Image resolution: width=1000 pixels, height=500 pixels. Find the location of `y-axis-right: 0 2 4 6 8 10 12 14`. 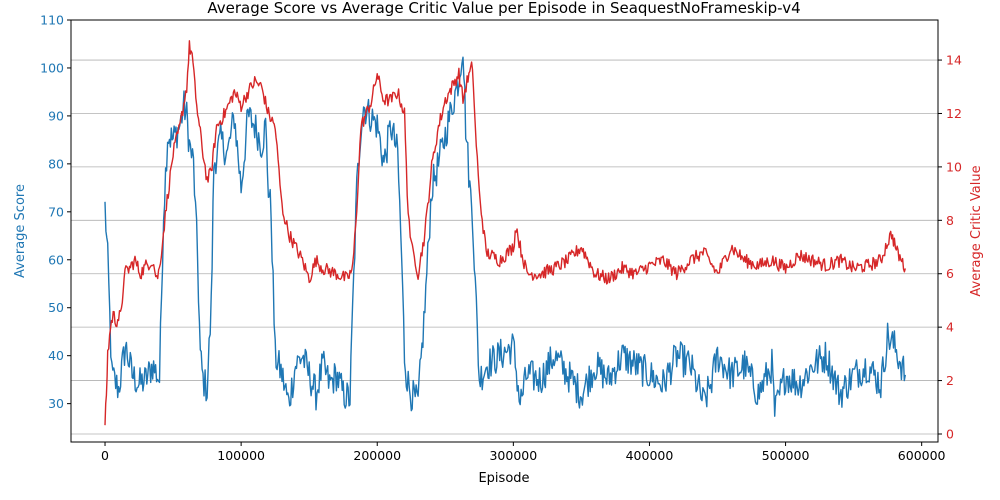

y-axis-right: 0 2 4 6 8 10 12 14 is located at coordinates (950, 247).